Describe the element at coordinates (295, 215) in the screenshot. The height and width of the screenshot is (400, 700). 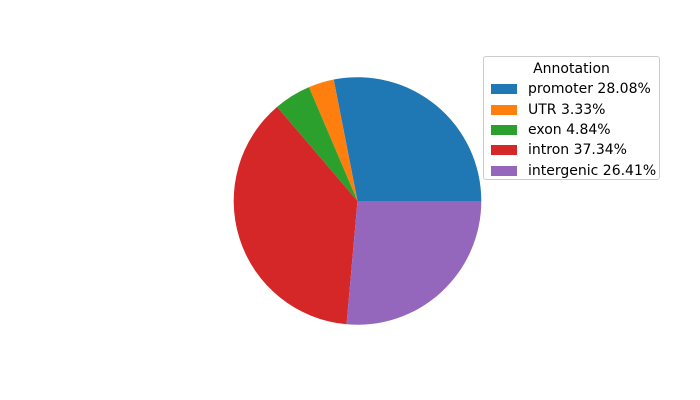
I see `pie-slice-intron` at that location.